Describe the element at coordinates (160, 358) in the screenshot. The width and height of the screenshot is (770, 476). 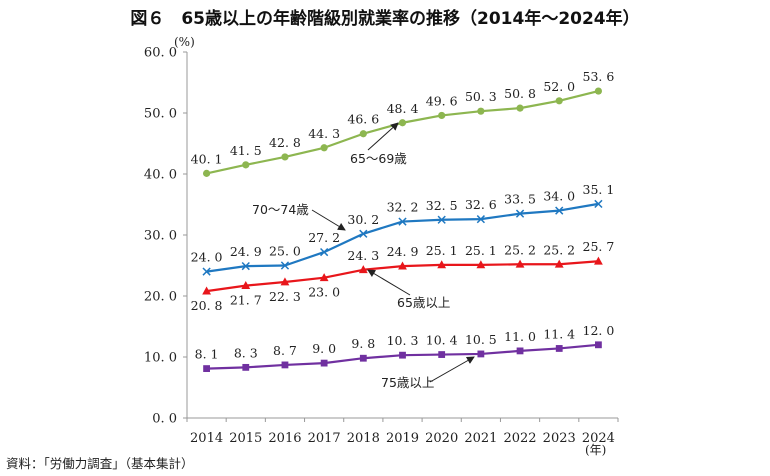
I see `y-tick-label: 10. 0` at that location.